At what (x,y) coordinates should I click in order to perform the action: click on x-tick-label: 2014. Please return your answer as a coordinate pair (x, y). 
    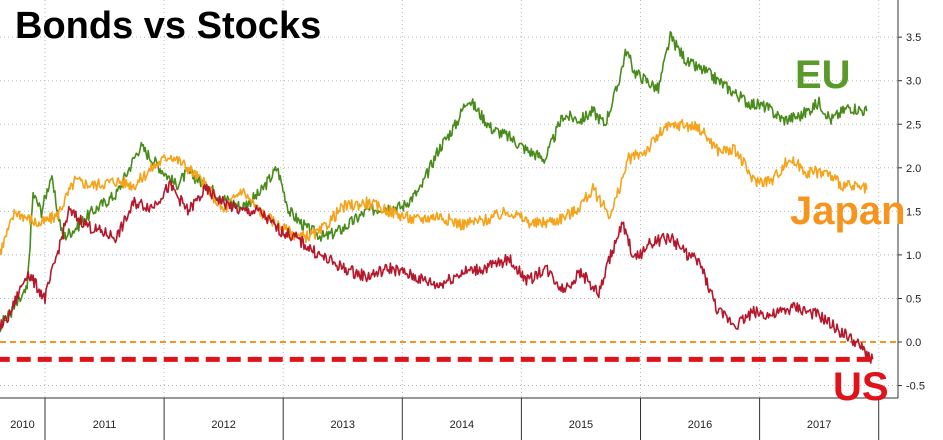
    Looking at the image, I should click on (462, 425).